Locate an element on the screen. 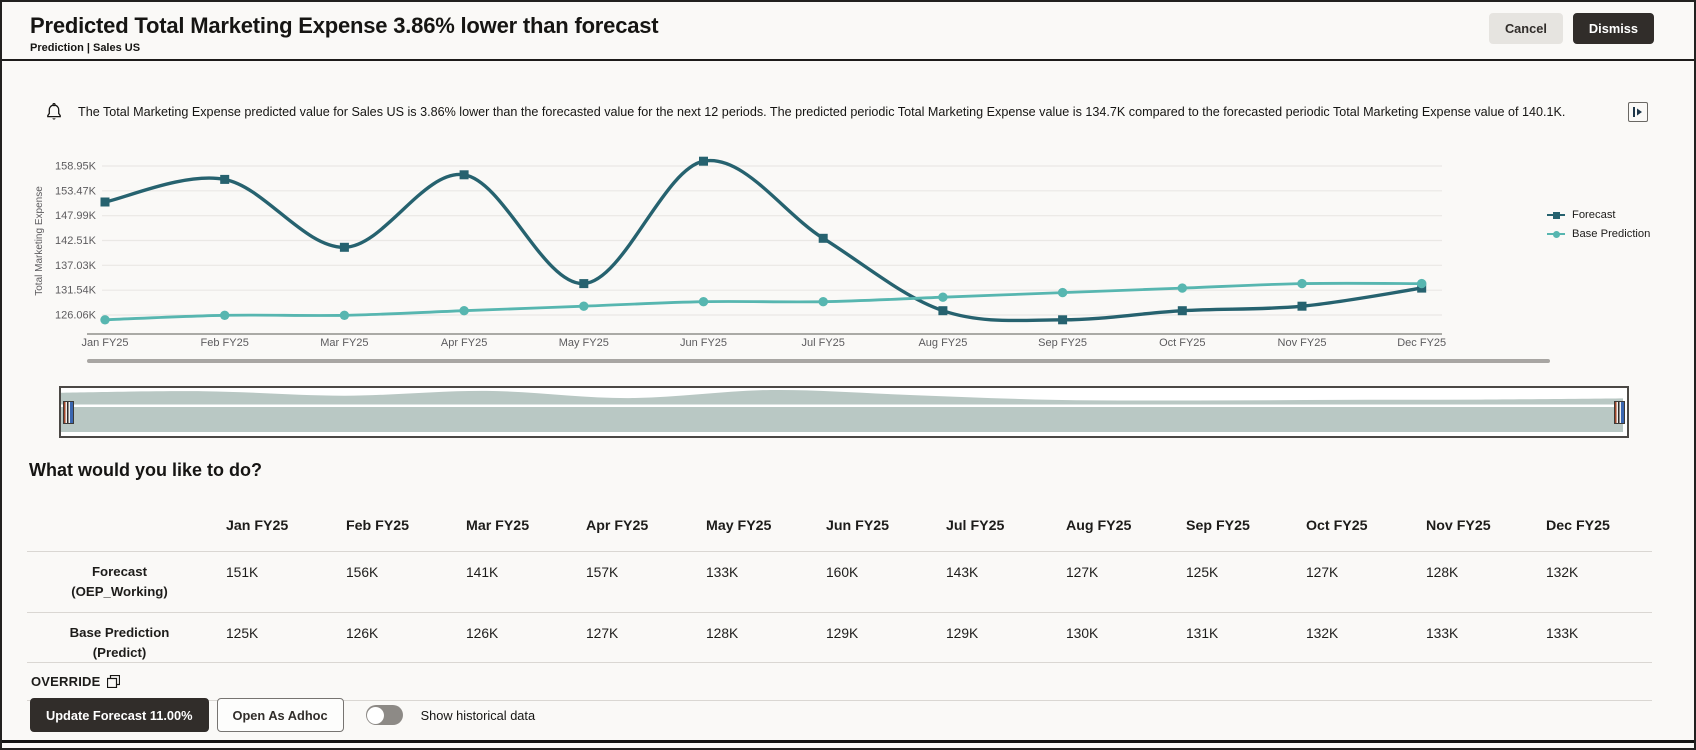 Image resolution: width=1696 pixels, height=750 pixels. table-cell: 156K is located at coordinates (362, 572).